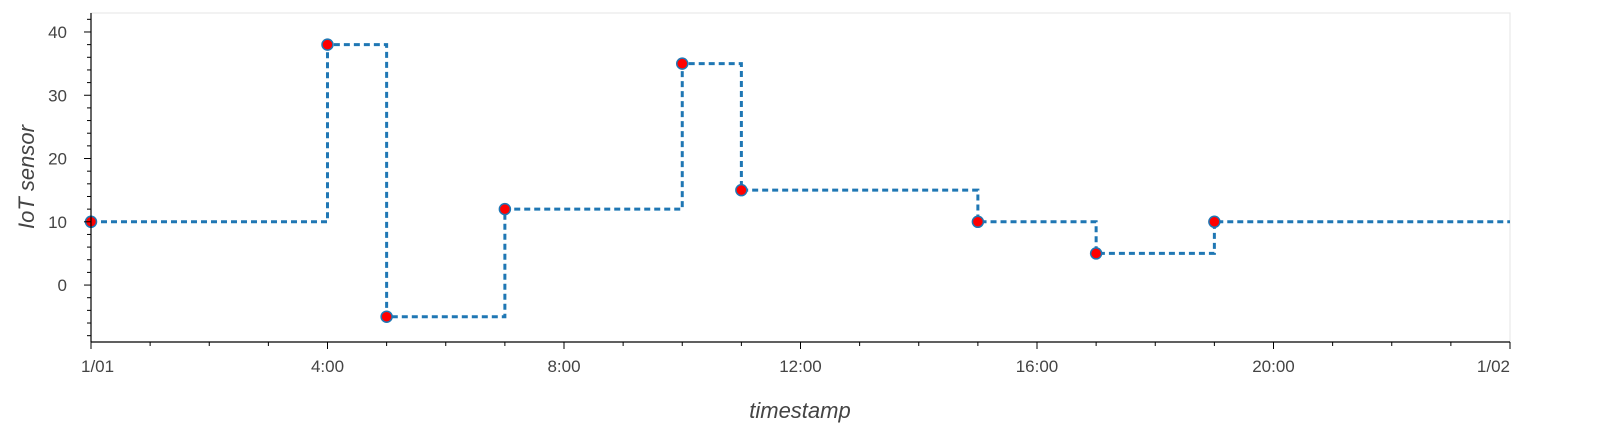 Image resolution: width=1600 pixels, height=440 pixels. Describe the element at coordinates (1493, 366) in the screenshot. I see `x-tick-label: 1/02` at that location.